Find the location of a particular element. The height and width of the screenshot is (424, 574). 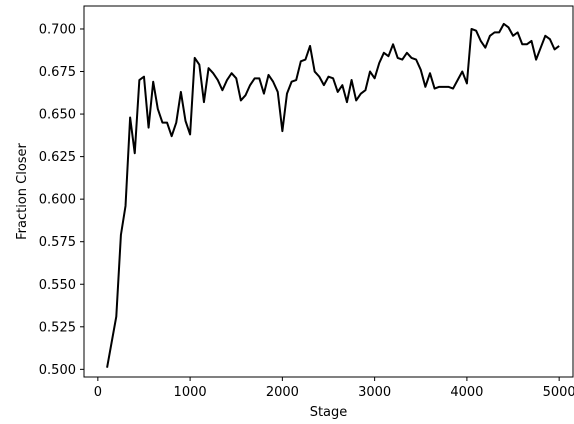

y-tick-label: 0.525 is located at coordinates (57, 327).